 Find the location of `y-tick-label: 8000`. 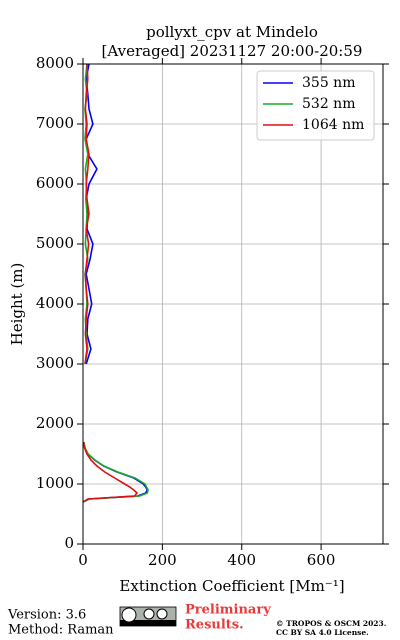

y-tick-label: 8000 is located at coordinates (55, 63).